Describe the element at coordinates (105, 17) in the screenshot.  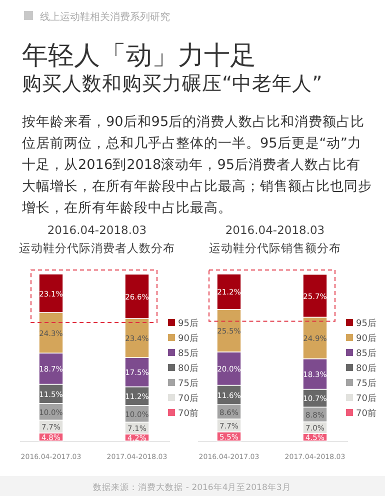
I see `text: 线上运动鞋相关消费系列研究` at that location.